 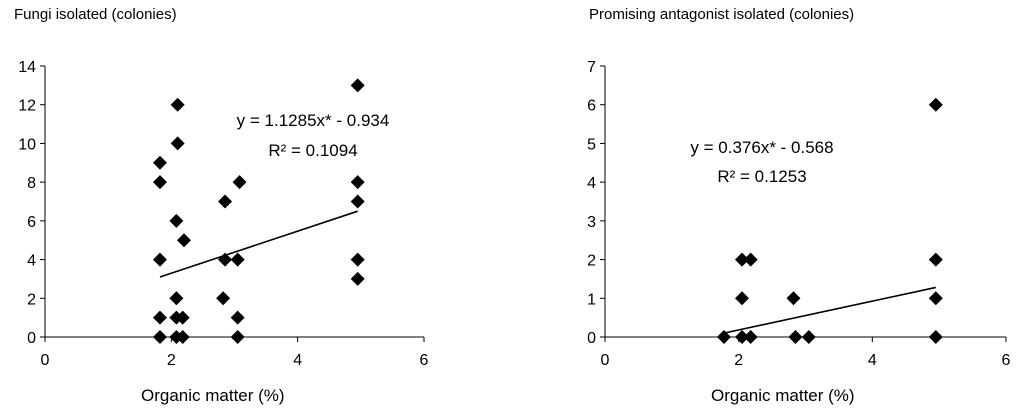 I want to click on trendline-annotation: y = 1.1285x* - 0.934, so click(x=313, y=120).